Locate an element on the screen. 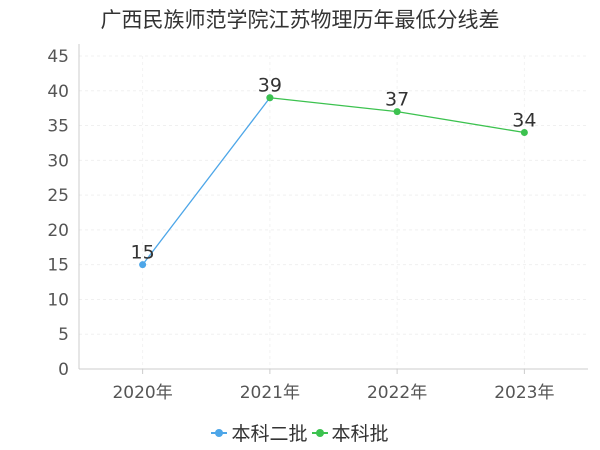 The image size is (600, 450). data-label: 39 is located at coordinates (270, 86).